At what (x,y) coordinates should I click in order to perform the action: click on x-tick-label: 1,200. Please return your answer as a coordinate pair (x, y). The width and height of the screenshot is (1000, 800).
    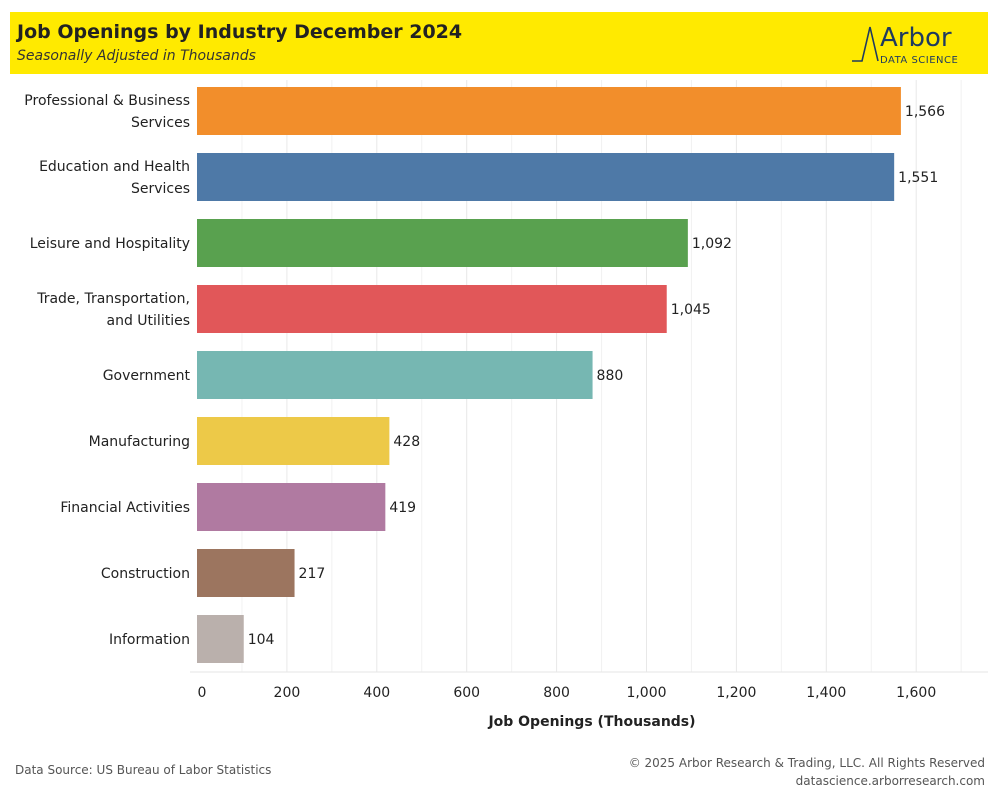
    Looking at the image, I should click on (736, 693).